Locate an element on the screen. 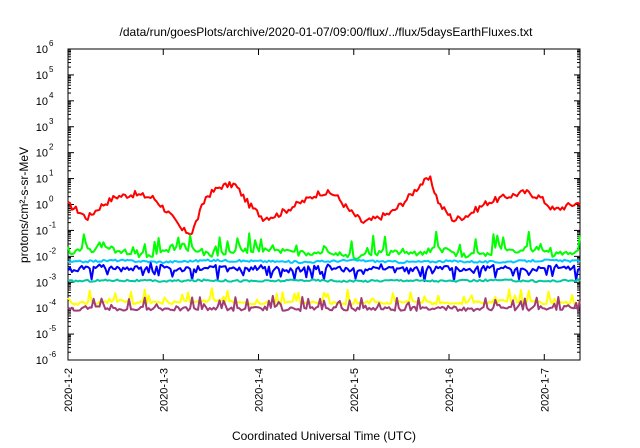 This screenshot has height=448, width=640. y-tick-exponent: -4 is located at coordinates (53, 302).